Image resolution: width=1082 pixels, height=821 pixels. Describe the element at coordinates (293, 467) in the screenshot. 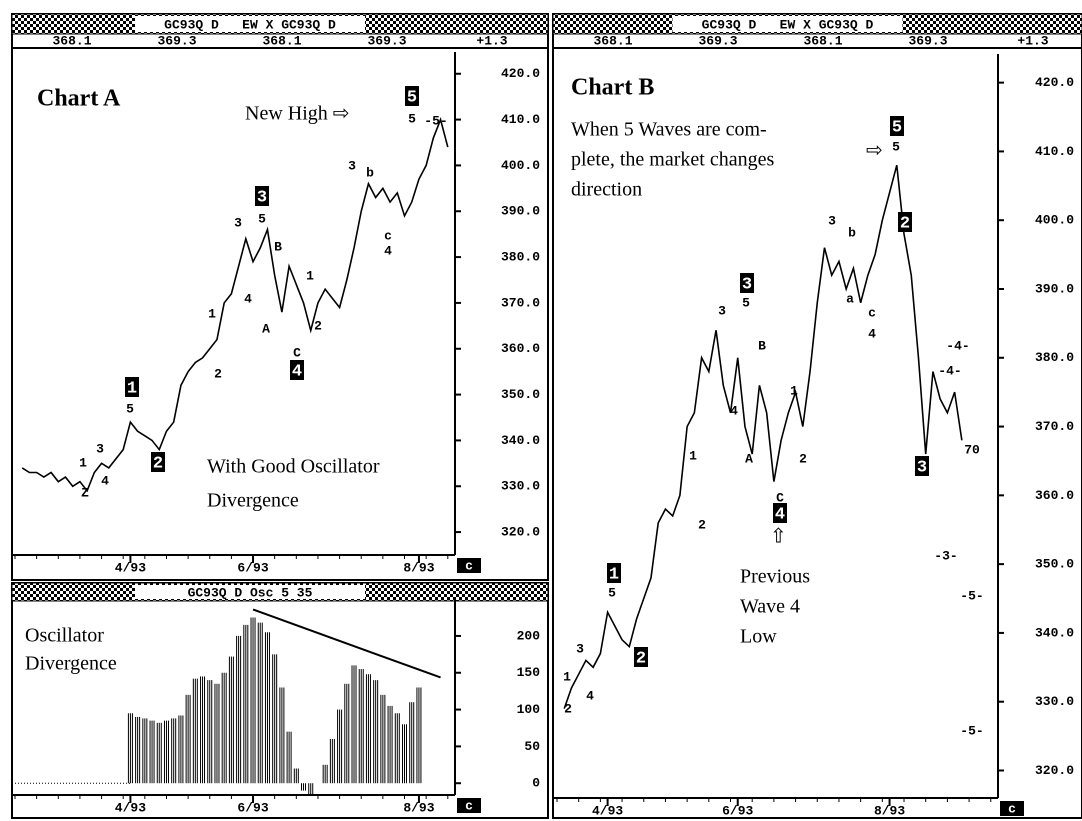

I see `annotation: With Good Oscillator` at that location.